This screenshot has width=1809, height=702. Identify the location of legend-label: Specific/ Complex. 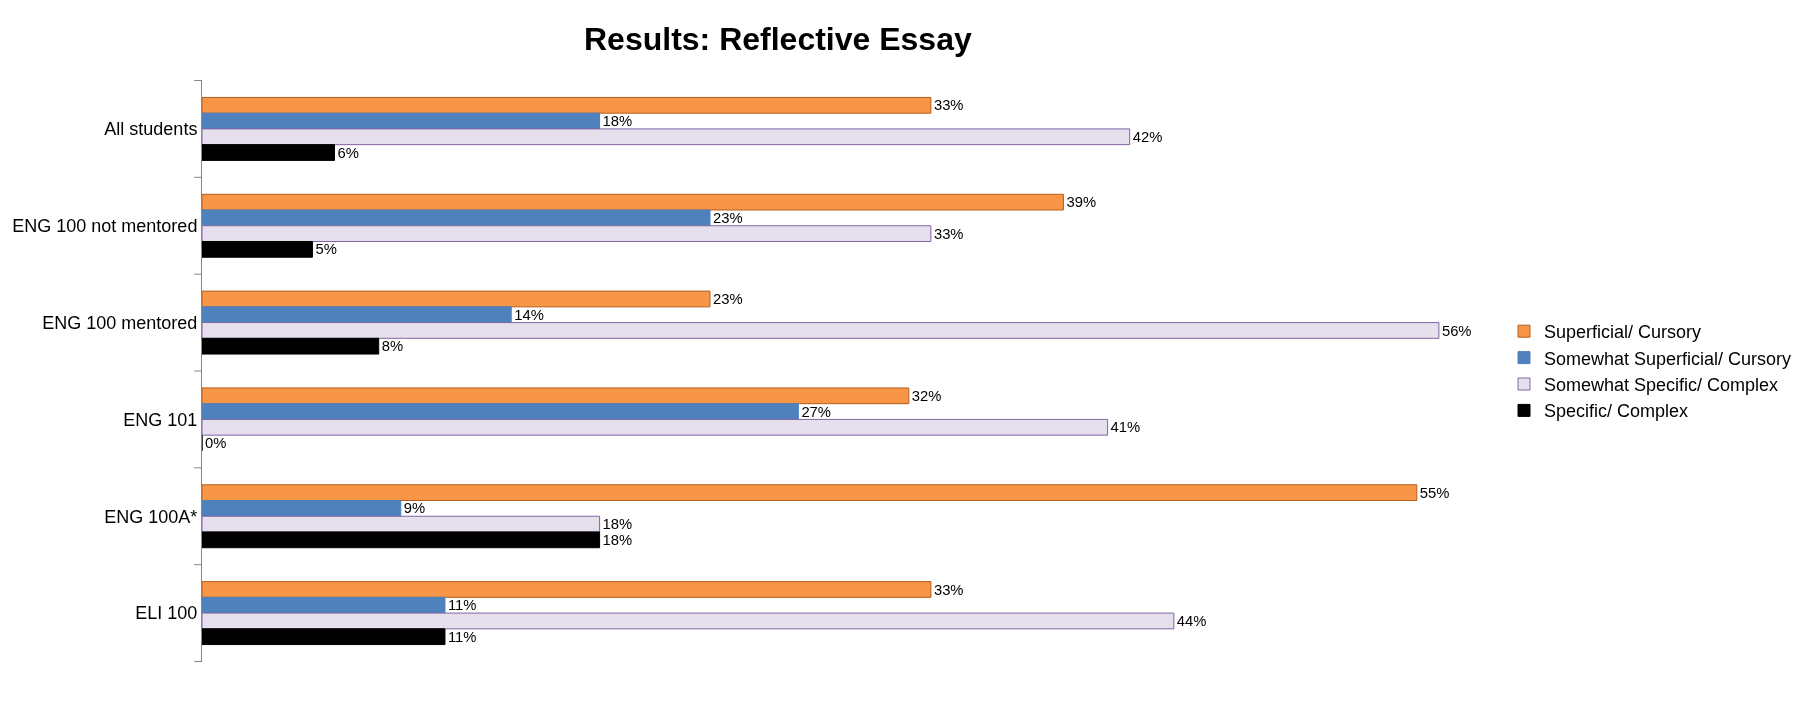
(1616, 411).